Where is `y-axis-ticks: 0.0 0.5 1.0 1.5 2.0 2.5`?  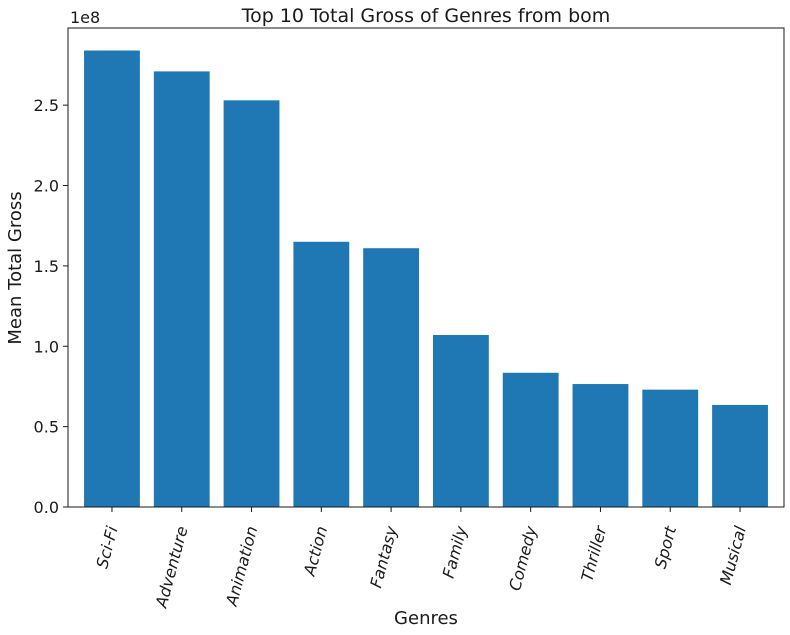
y-axis-ticks: 0.0 0.5 1.0 1.5 2.0 2.5 is located at coordinates (51, 306).